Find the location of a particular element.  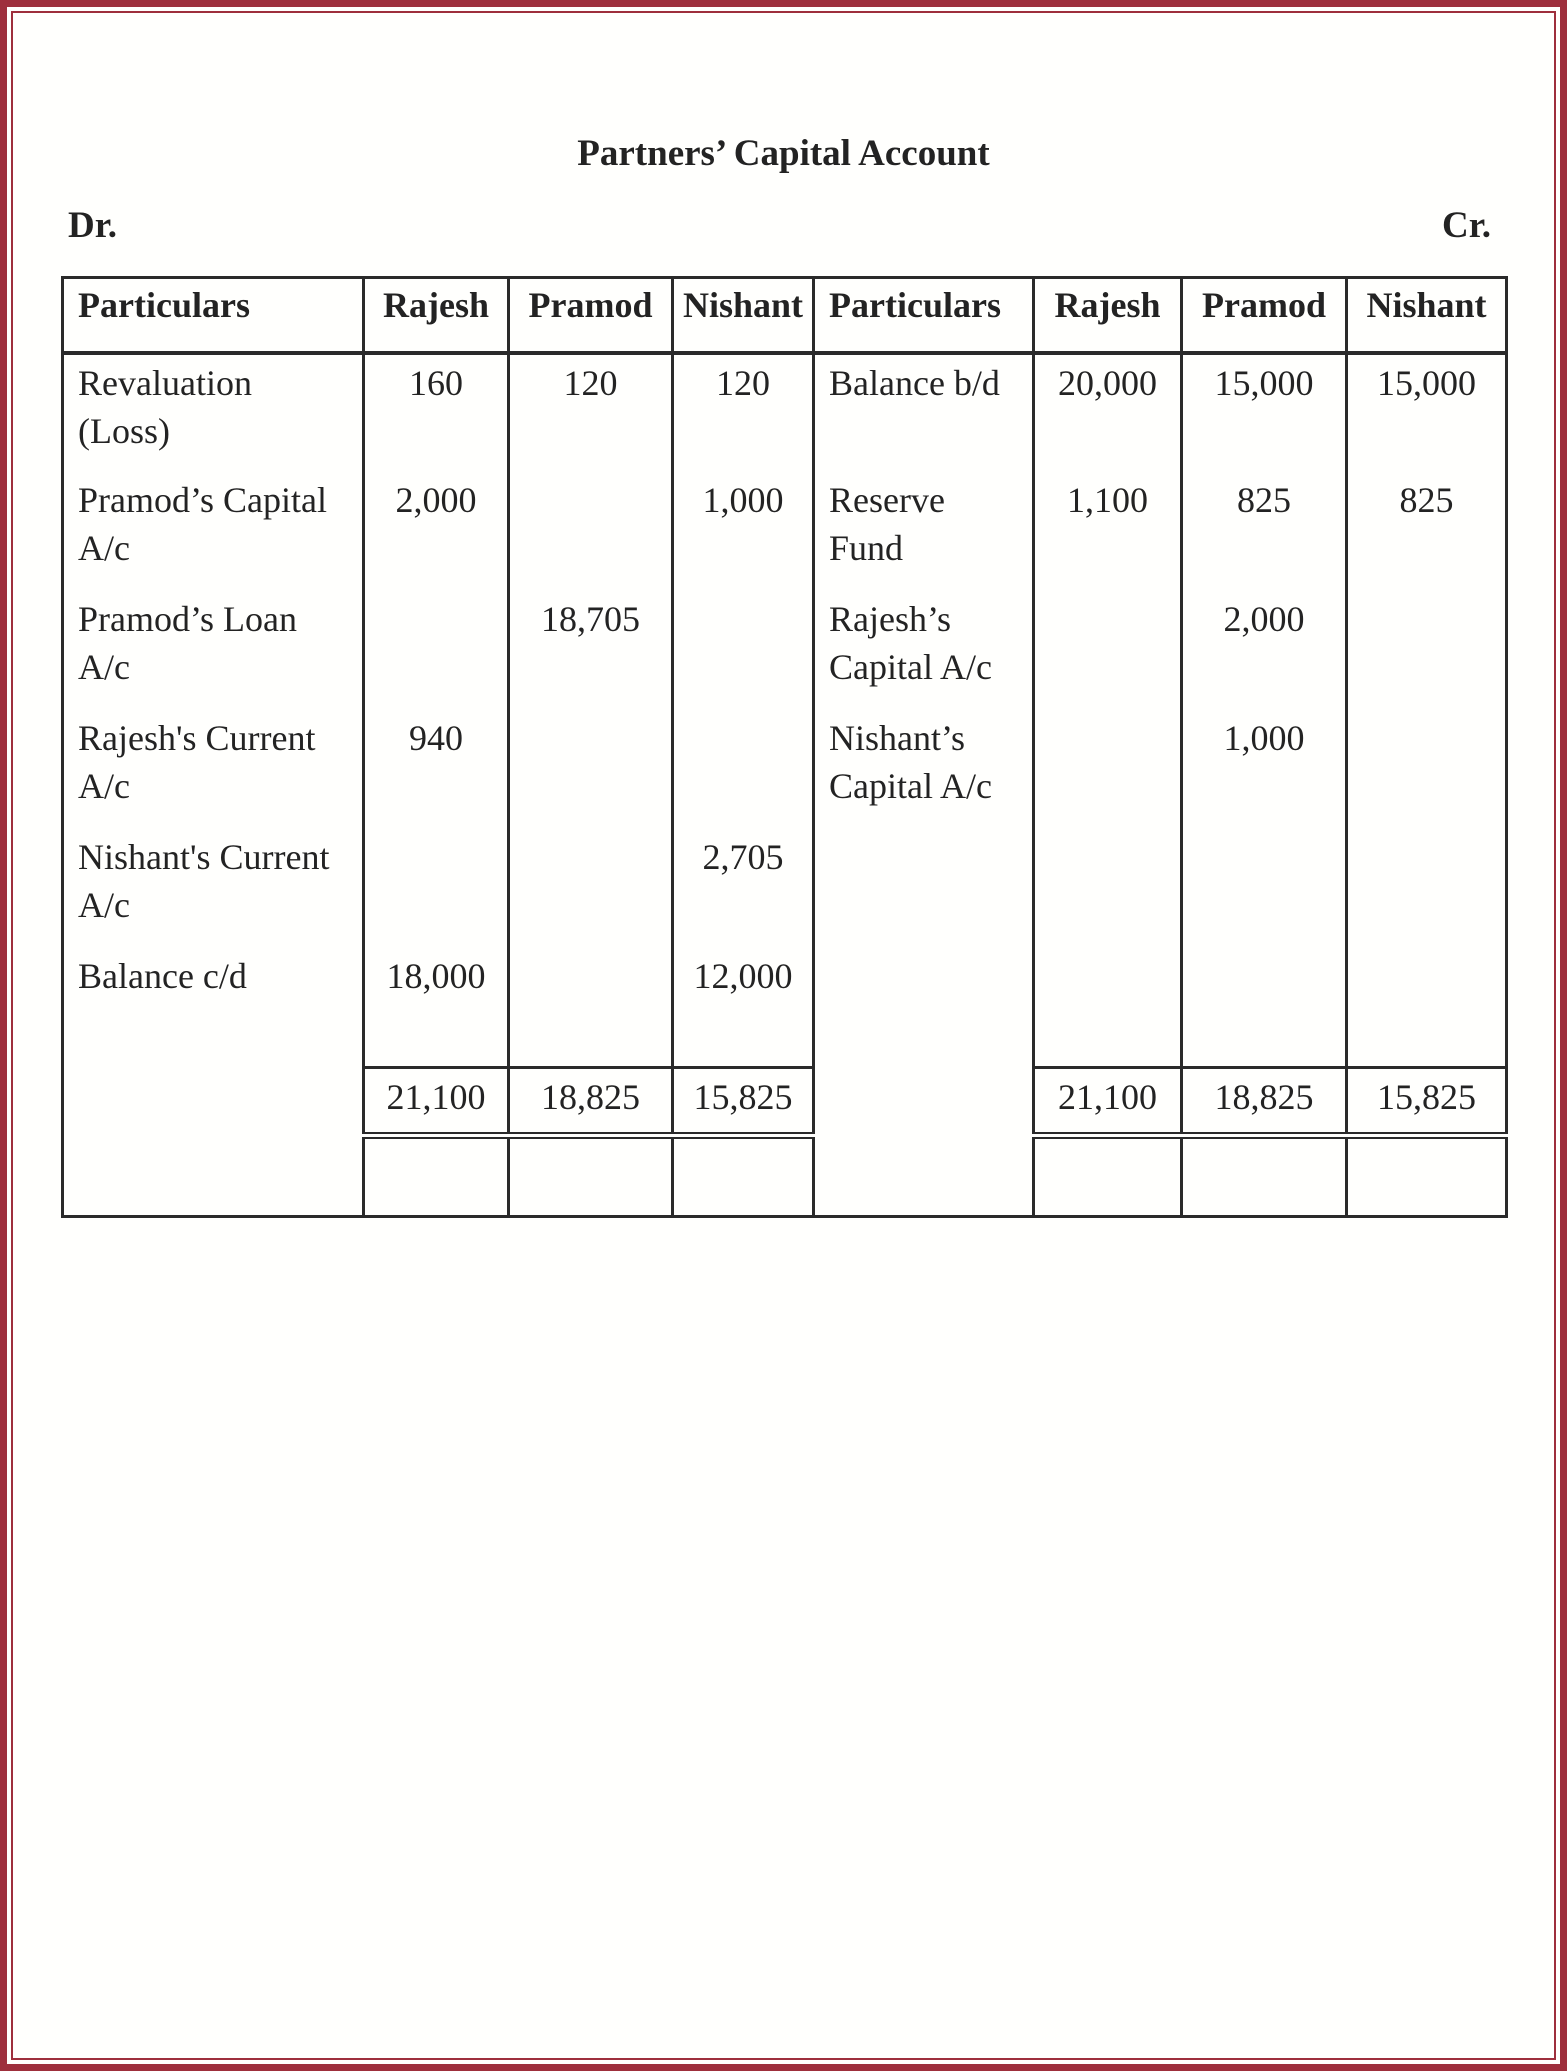

credit-header-nishant: Nishant is located at coordinates (1426, 315).